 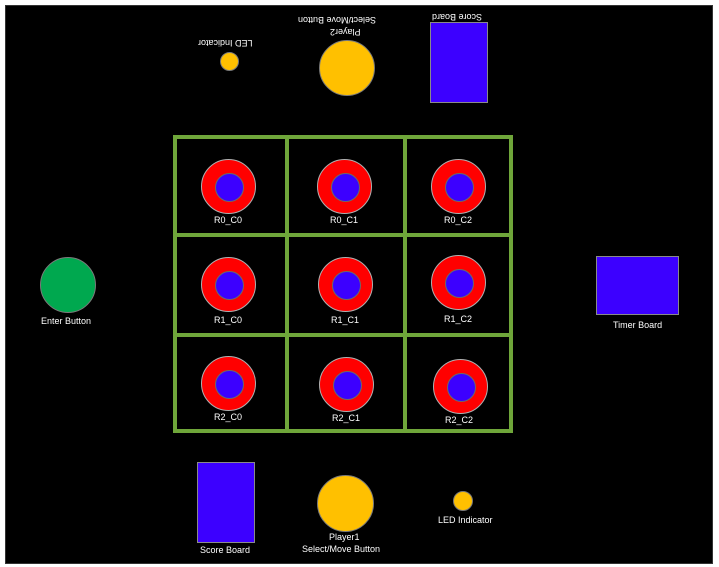 I want to click on timer-board-label: Timer Board, so click(x=638, y=325).